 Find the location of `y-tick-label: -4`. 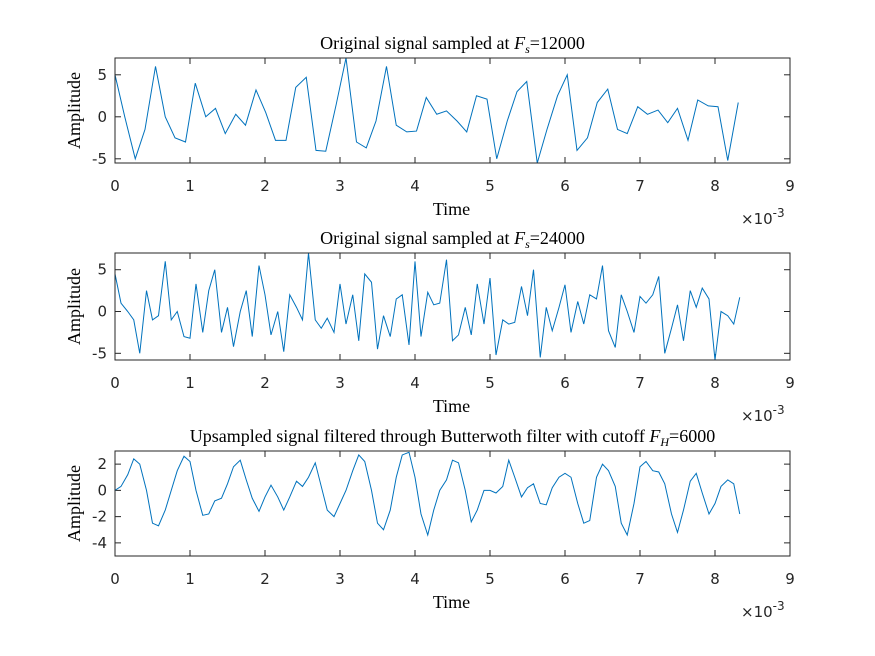

y-tick-label: -4 is located at coordinates (99, 543).